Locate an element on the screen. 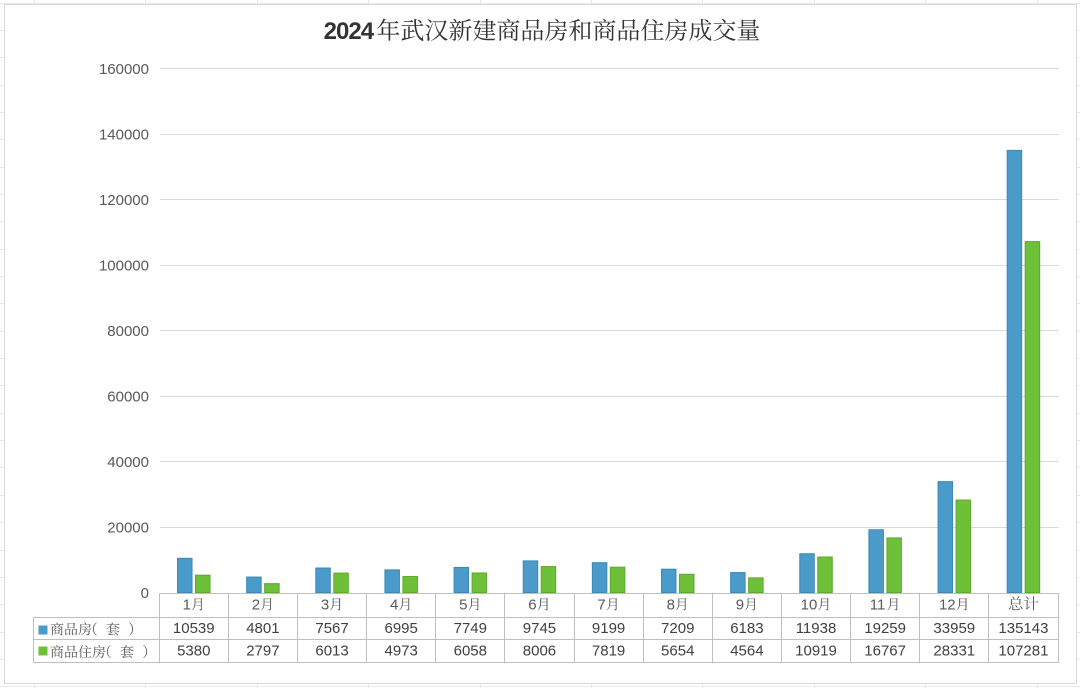  svg-text: 2797 is located at coordinates (262, 651).